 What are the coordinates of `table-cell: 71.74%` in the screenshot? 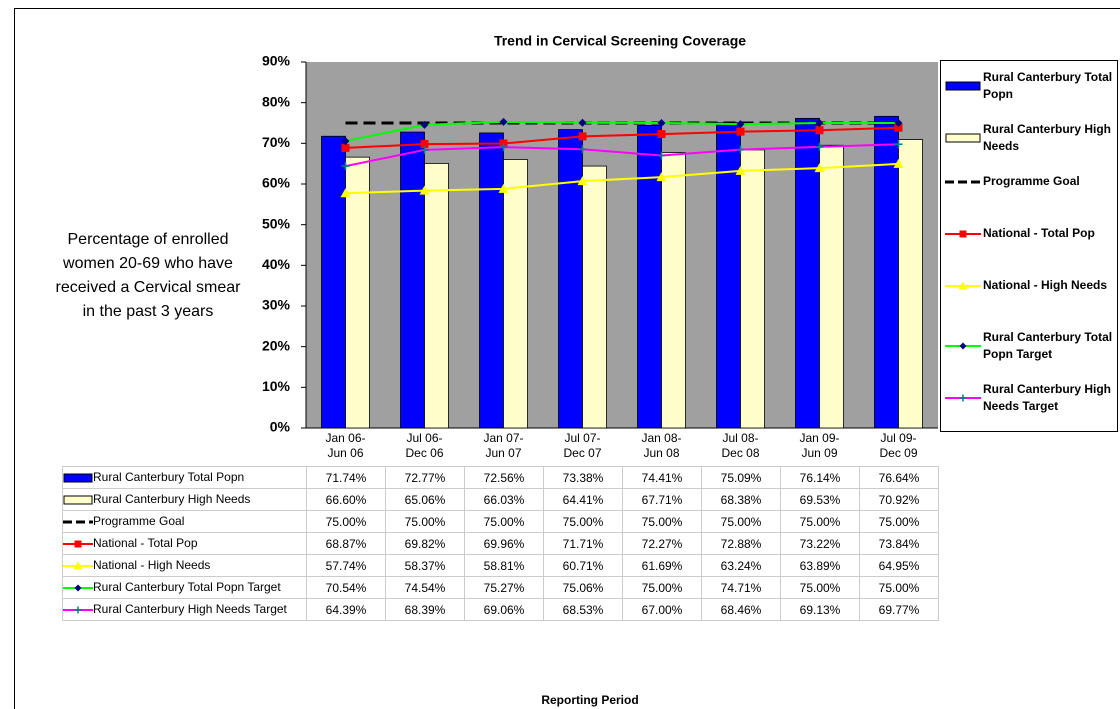 It's located at (346, 477).